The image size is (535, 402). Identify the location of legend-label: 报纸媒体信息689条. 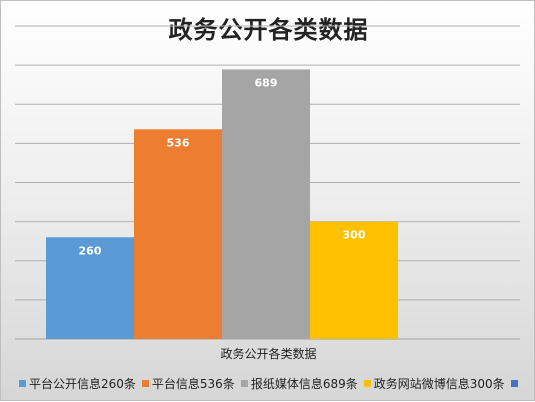
(304, 383).